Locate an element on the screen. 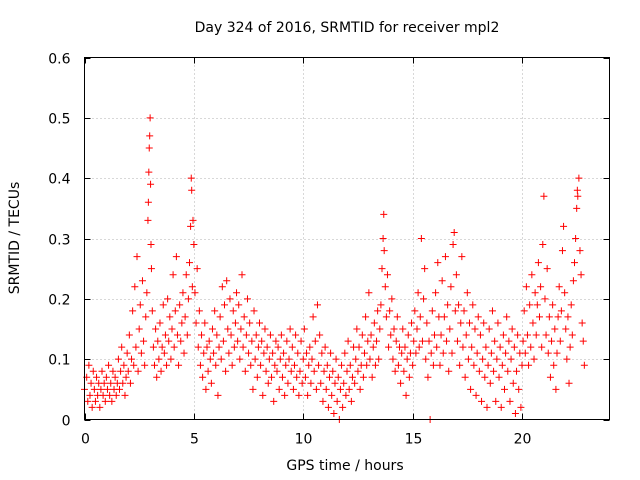  y-tick-label: 0.6 is located at coordinates (59, 60).